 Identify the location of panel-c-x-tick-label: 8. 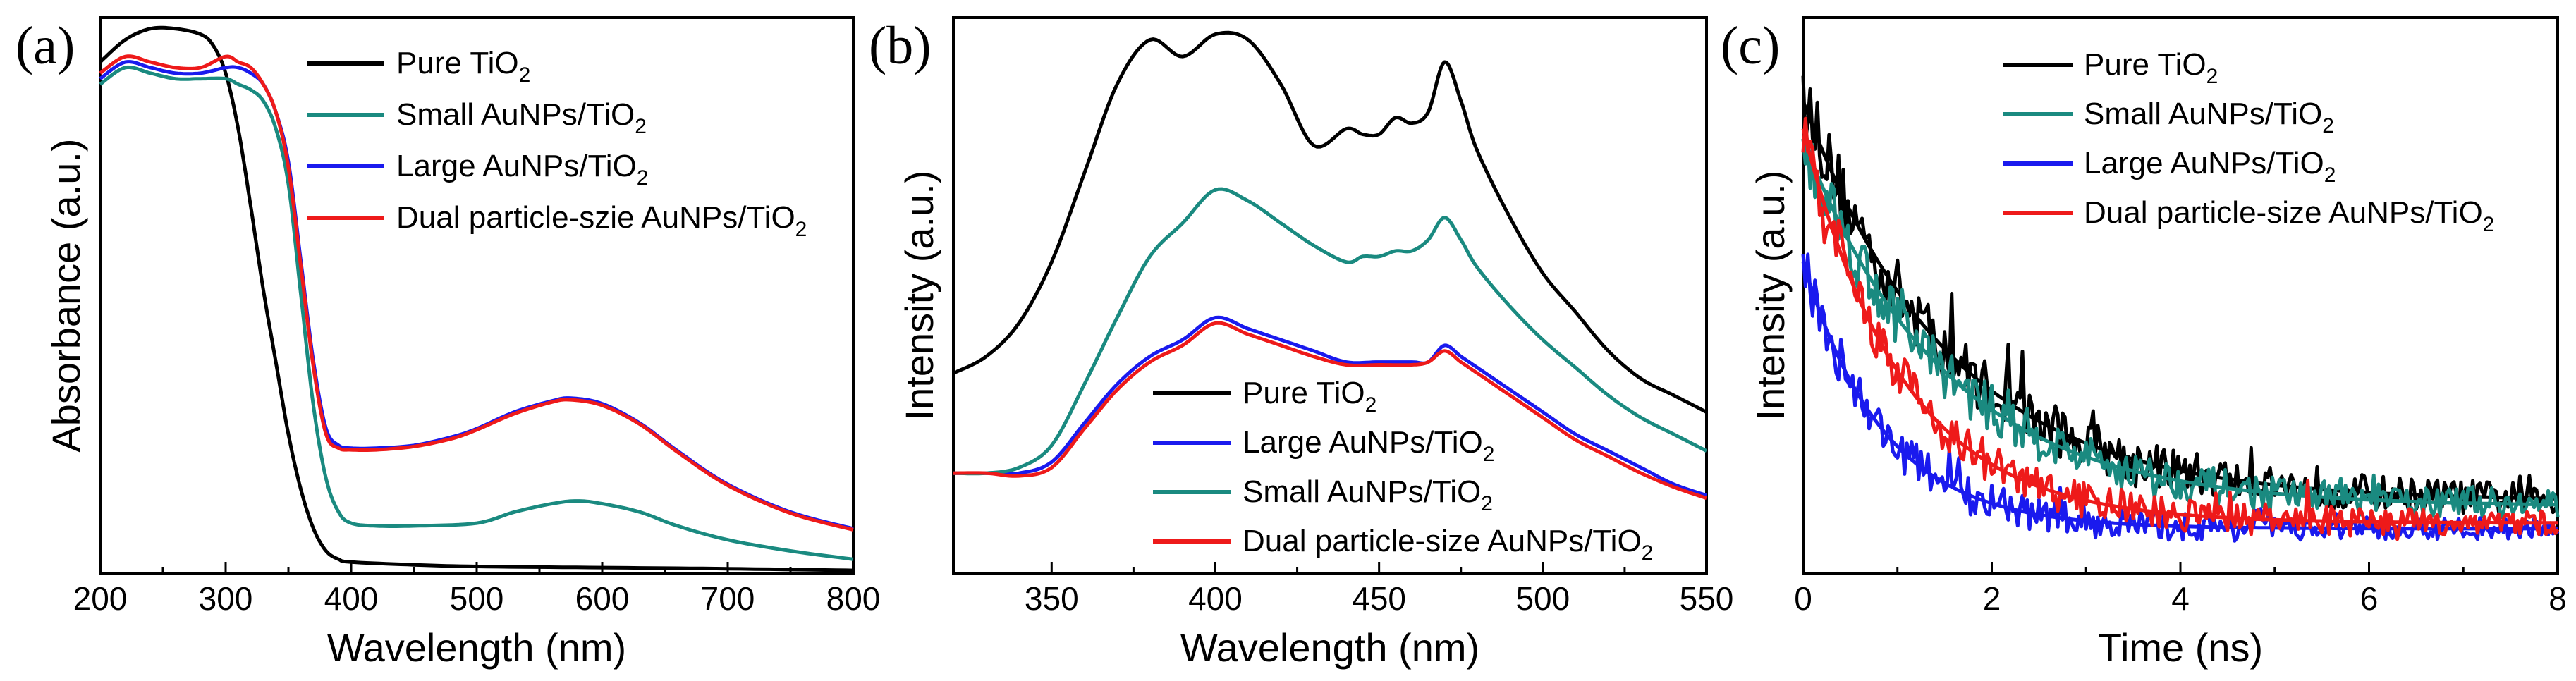
(2557, 598).